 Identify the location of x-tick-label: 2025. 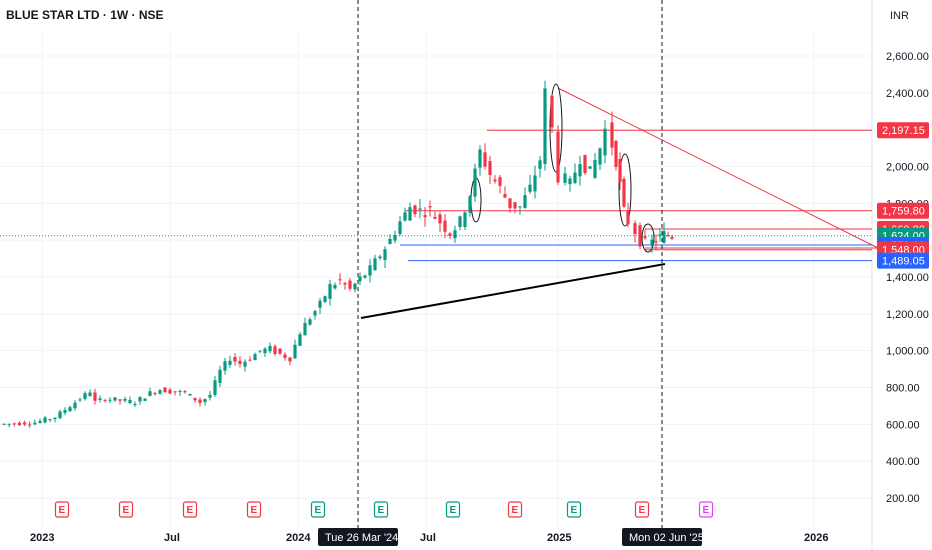
(559, 538).